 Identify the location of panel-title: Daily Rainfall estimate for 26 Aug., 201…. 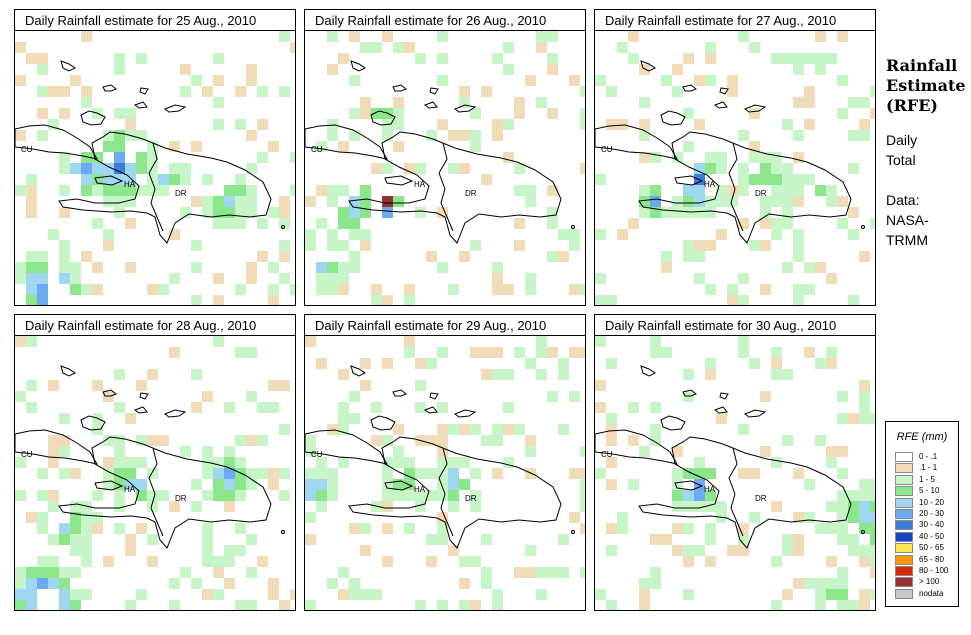
(445, 20).